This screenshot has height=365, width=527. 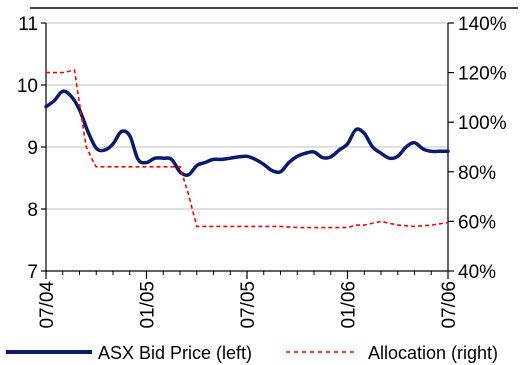 I want to click on x-tick-label: 01/05, so click(x=148, y=305).